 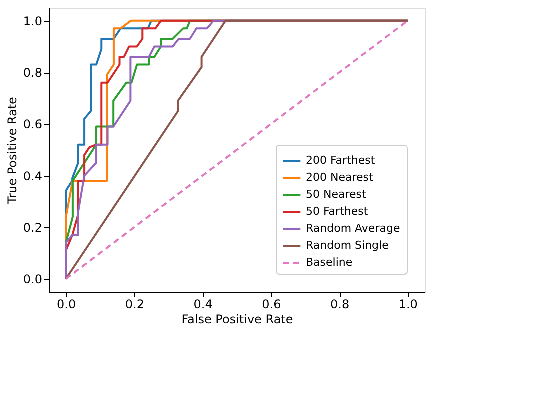 What do you see at coordinates (337, 194) in the screenshot?
I see `legend-label: 50 Nearest` at bounding box center [337, 194].